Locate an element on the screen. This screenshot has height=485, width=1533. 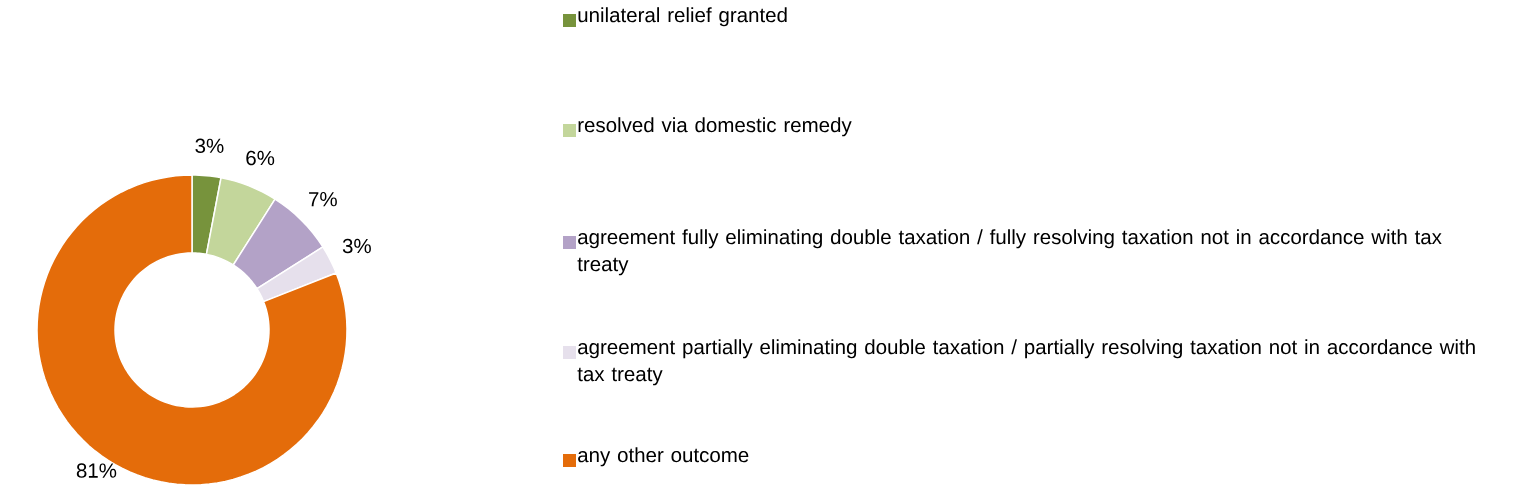
legend-label: agreement partially eliminating double taxation / partially resolving taxation not in accordance with tax treaty is located at coordinates (1026, 362).